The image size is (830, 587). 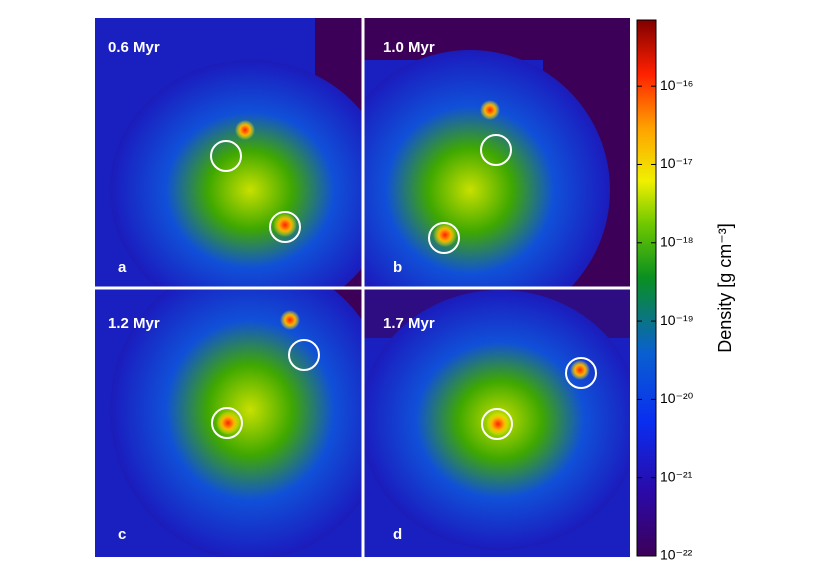 I want to click on panel-time: 0.6 Myr, so click(x=134, y=47).